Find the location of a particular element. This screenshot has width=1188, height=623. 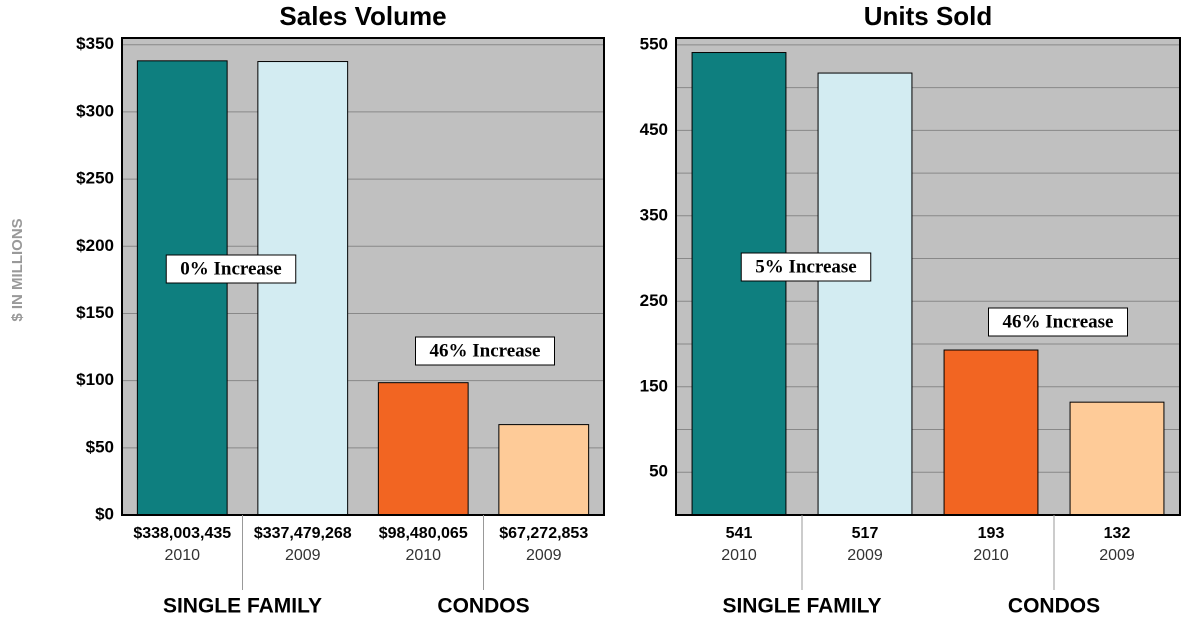

y-tick-label: 250 is located at coordinates (654, 300).